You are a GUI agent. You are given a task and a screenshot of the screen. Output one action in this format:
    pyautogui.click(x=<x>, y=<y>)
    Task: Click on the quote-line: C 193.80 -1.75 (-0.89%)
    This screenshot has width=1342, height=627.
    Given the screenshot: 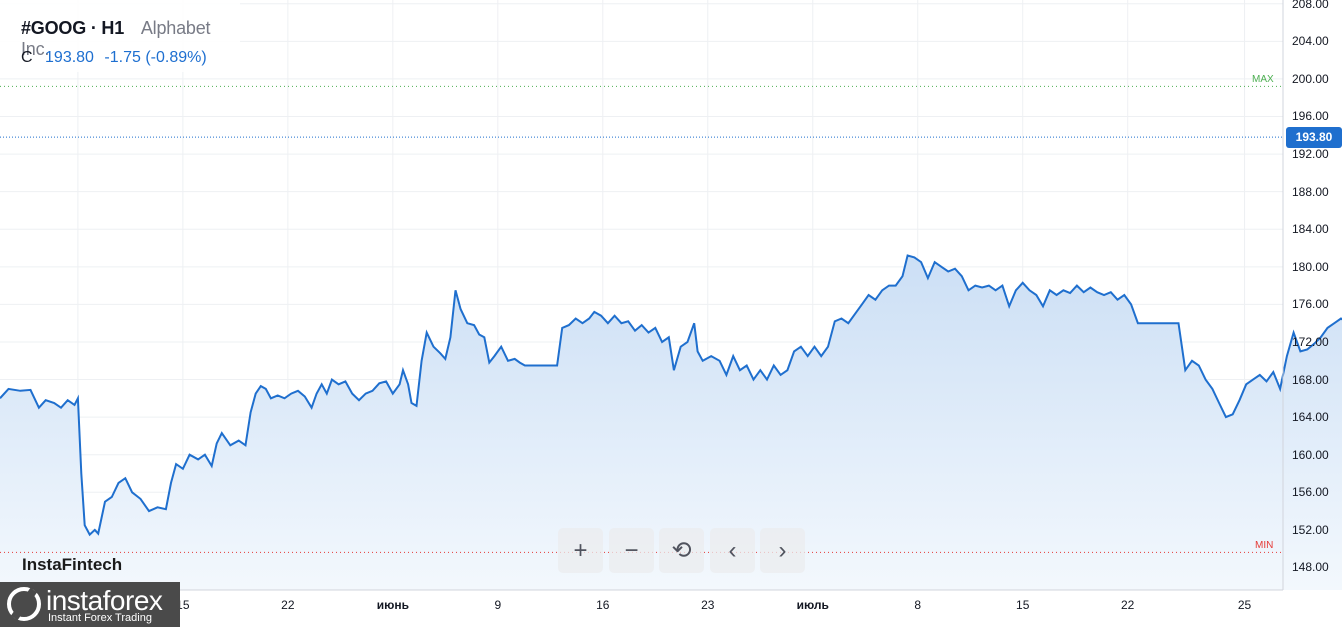 What is the action you would take?
    pyautogui.click(x=114, y=58)
    